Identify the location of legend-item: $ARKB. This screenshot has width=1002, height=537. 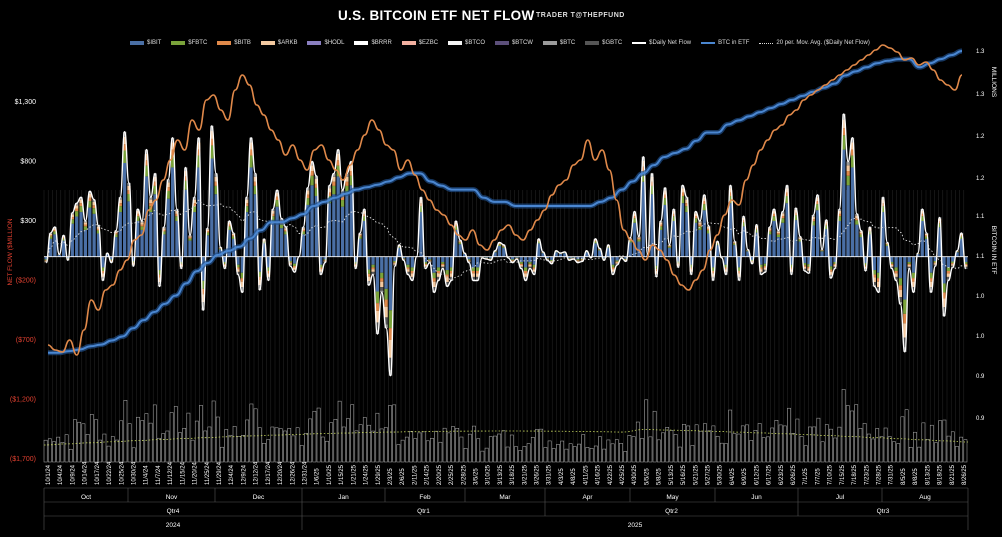
(279, 43).